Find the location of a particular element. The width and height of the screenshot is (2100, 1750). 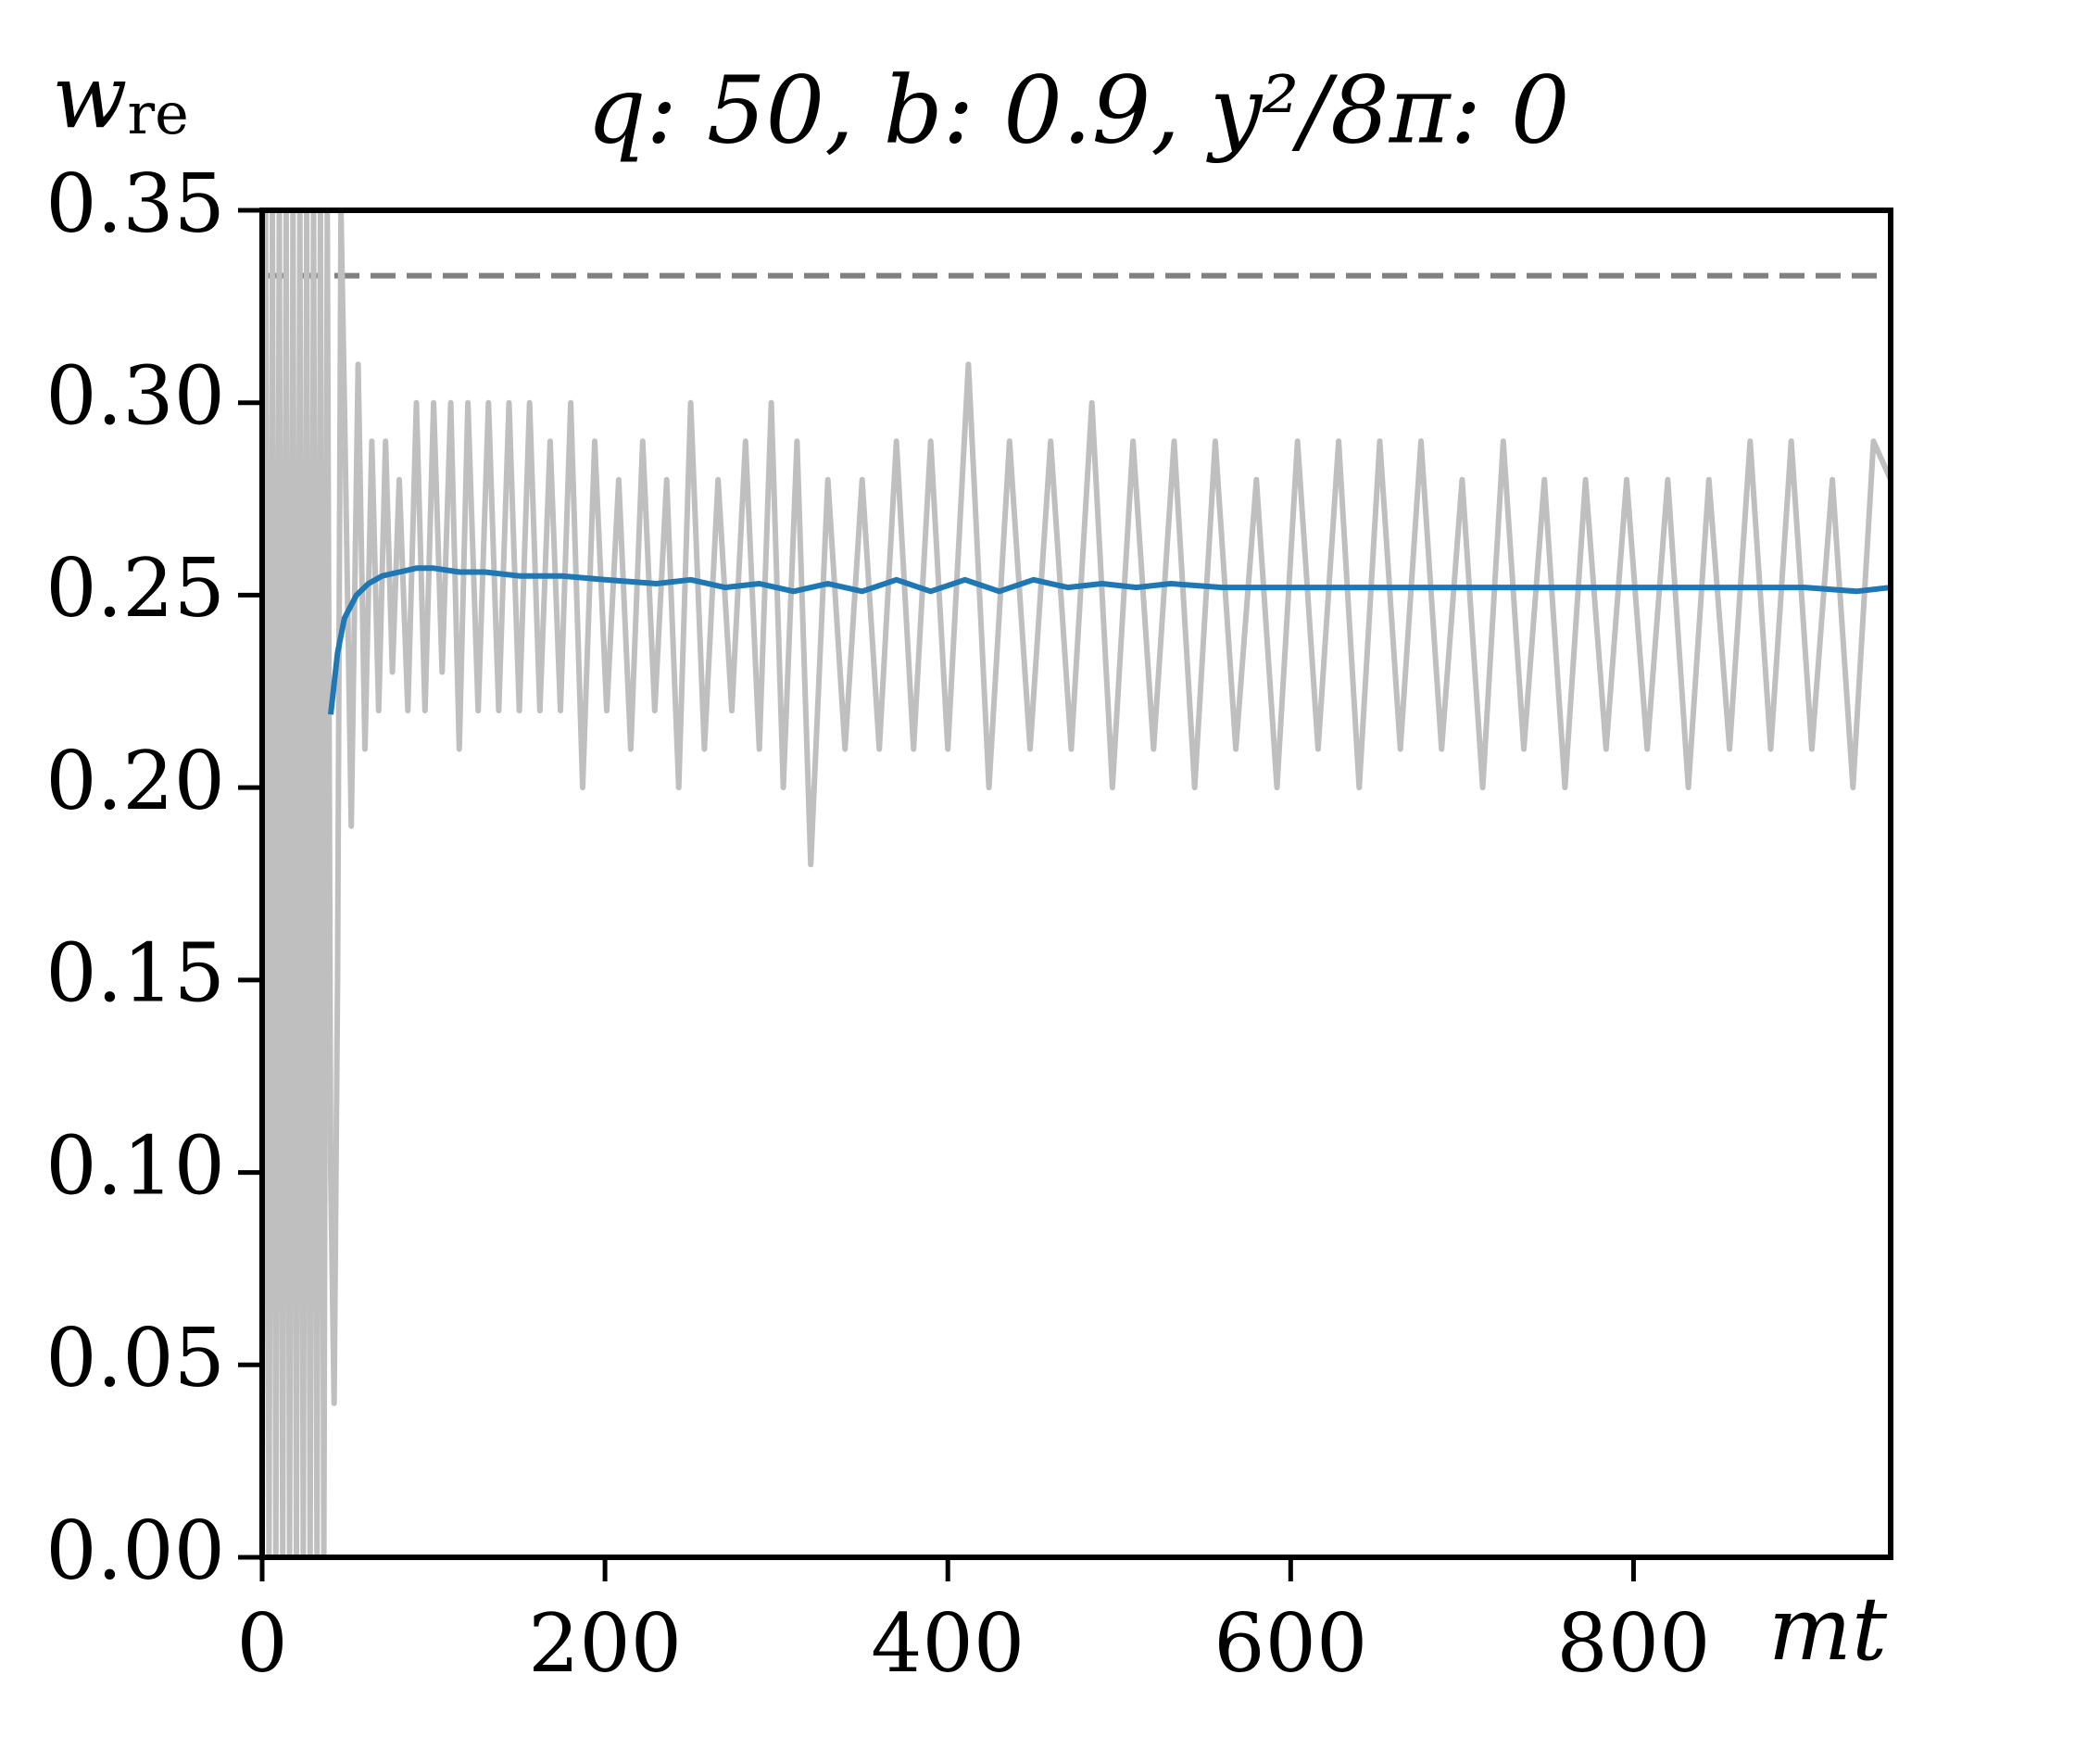

y-tick-label: 0.35 is located at coordinates (135, 204).